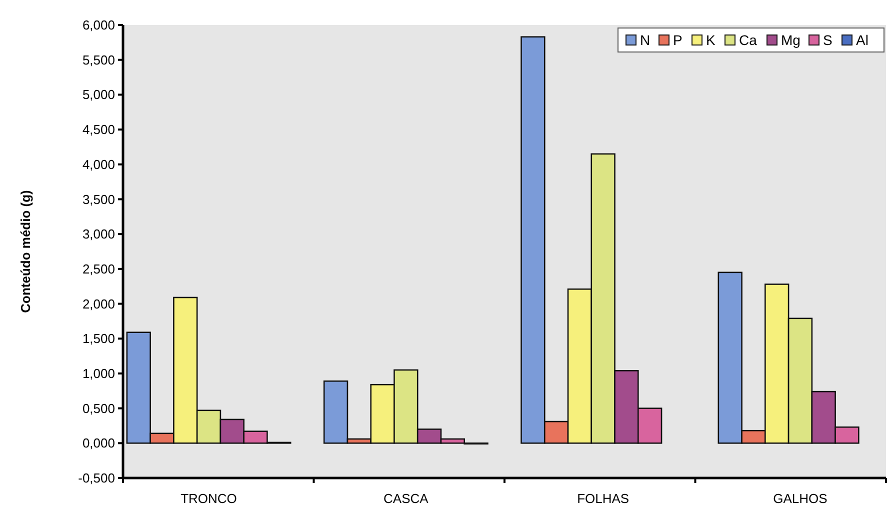  Describe the element at coordinates (98, 199) in the screenshot. I see `y-tick-label: 3,500` at that location.